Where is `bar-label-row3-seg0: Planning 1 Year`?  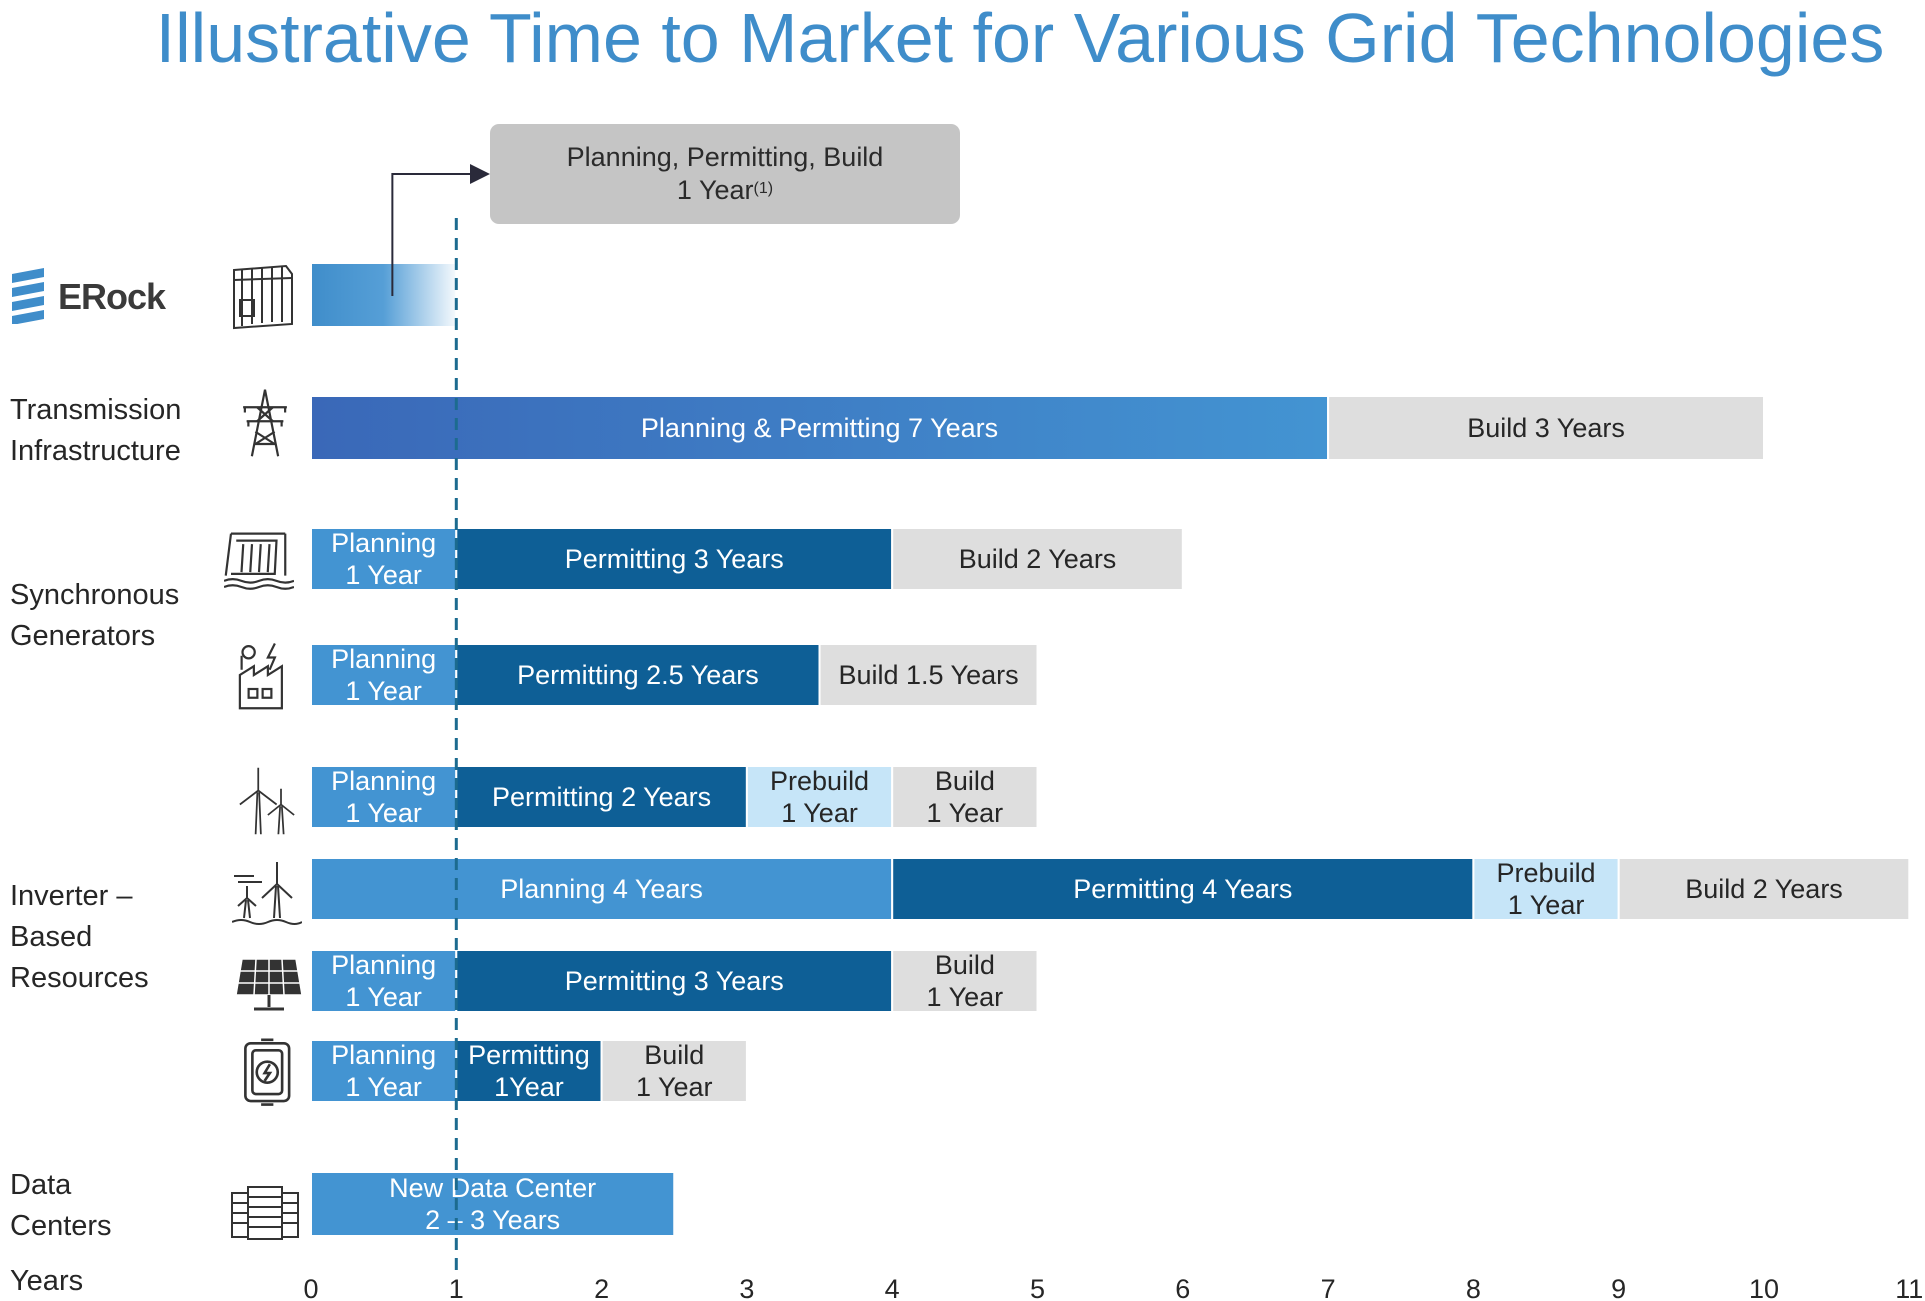 bar-label-row3-seg0: Planning 1 Year is located at coordinates (383, 675).